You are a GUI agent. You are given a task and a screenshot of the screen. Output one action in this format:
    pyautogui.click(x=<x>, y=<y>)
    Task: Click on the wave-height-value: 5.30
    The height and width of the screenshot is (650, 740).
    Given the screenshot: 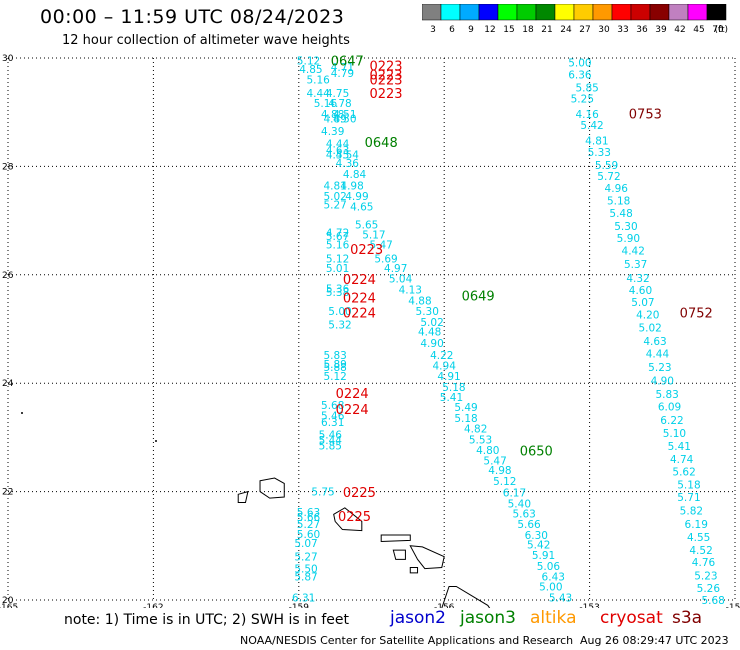 What is the action you would take?
    pyautogui.click(x=427, y=312)
    